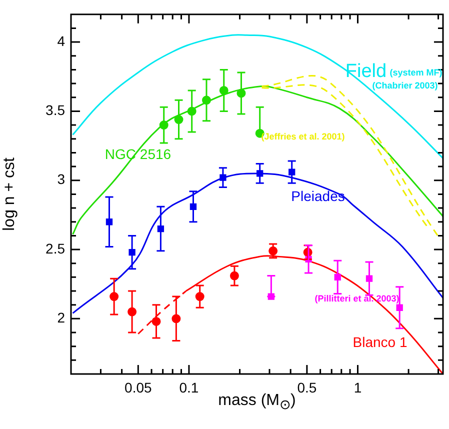 This screenshot has height=429, width=449. I want to click on series-label: NGC 2516, so click(138, 154).